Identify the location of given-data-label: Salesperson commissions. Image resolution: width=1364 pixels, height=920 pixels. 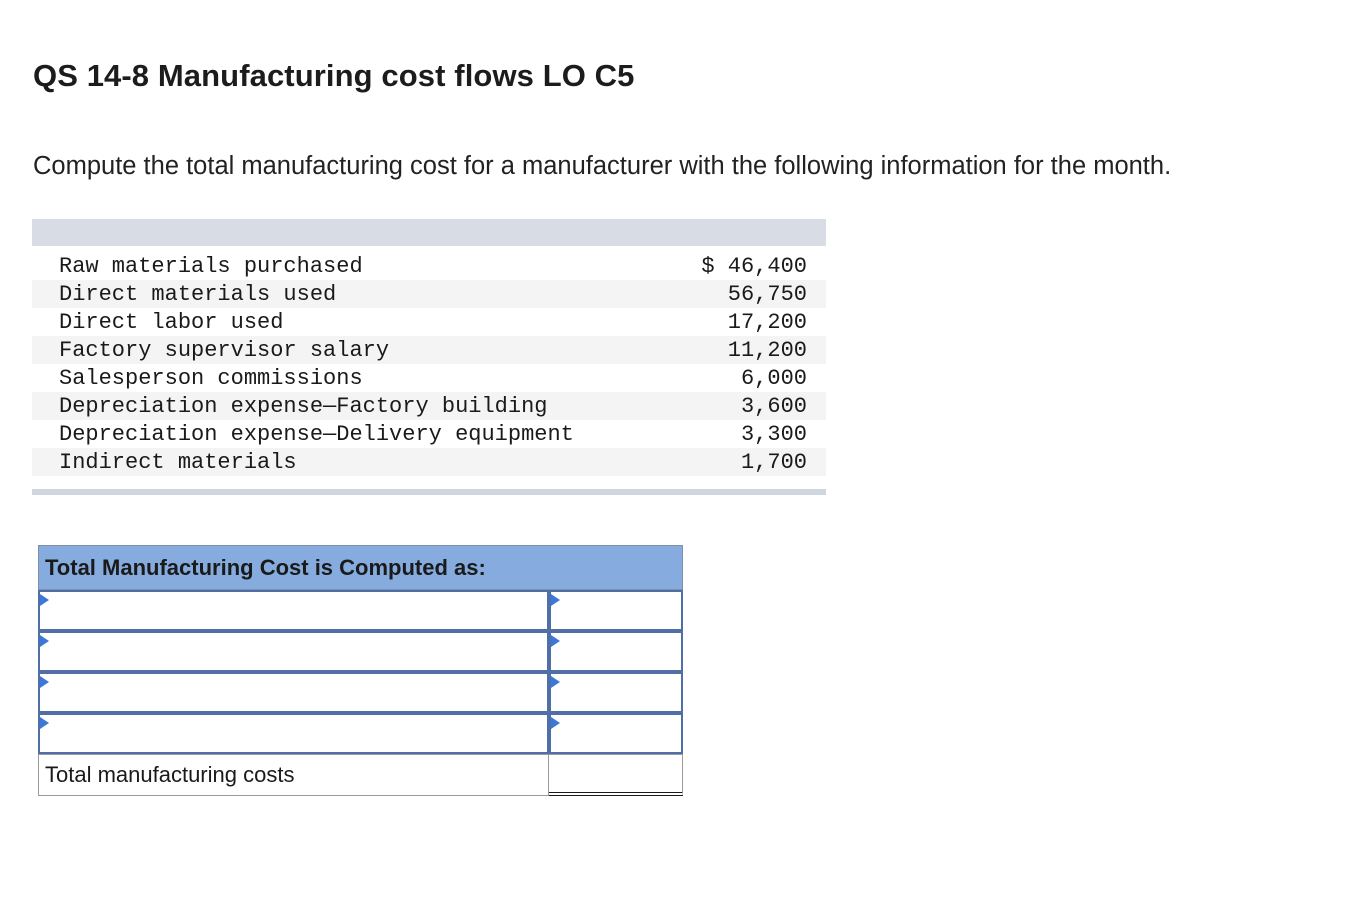
(211, 378).